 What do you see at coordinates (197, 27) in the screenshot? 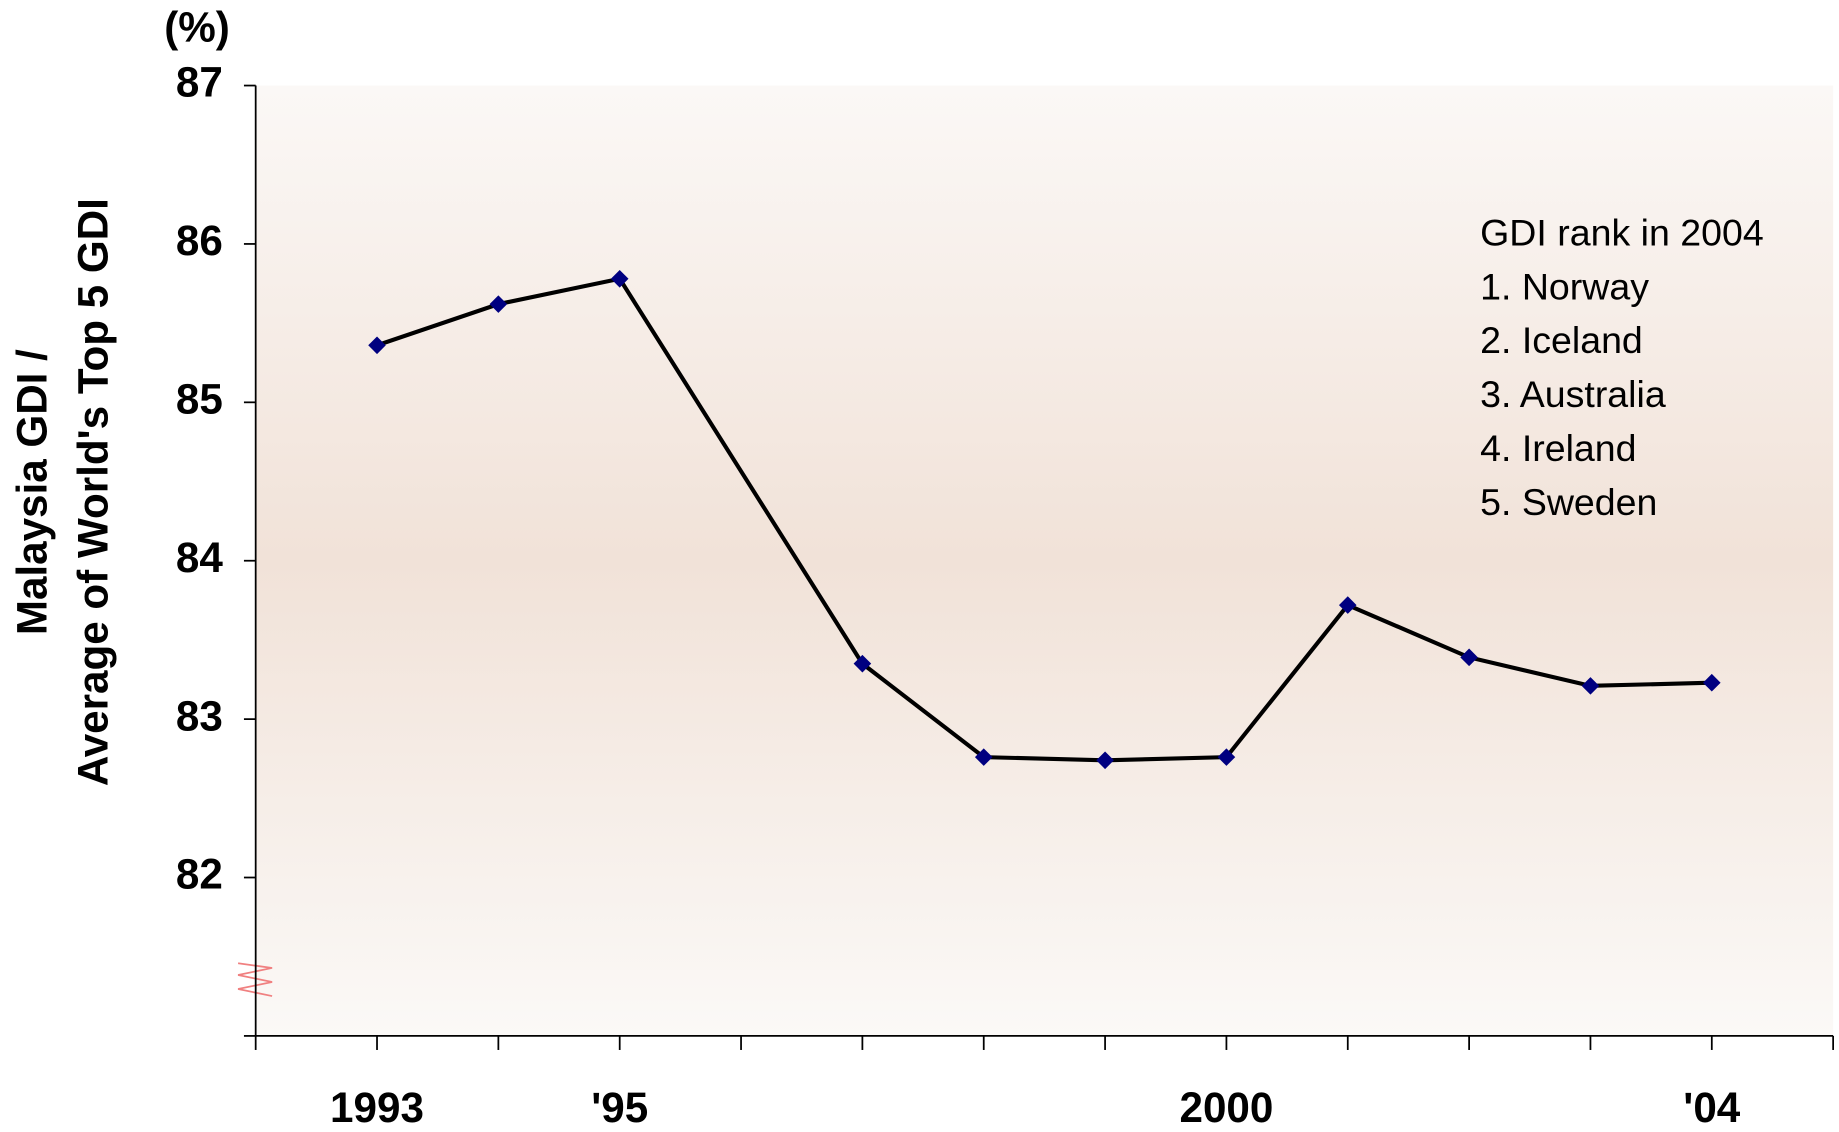
I see `y-unit: (%)` at bounding box center [197, 27].